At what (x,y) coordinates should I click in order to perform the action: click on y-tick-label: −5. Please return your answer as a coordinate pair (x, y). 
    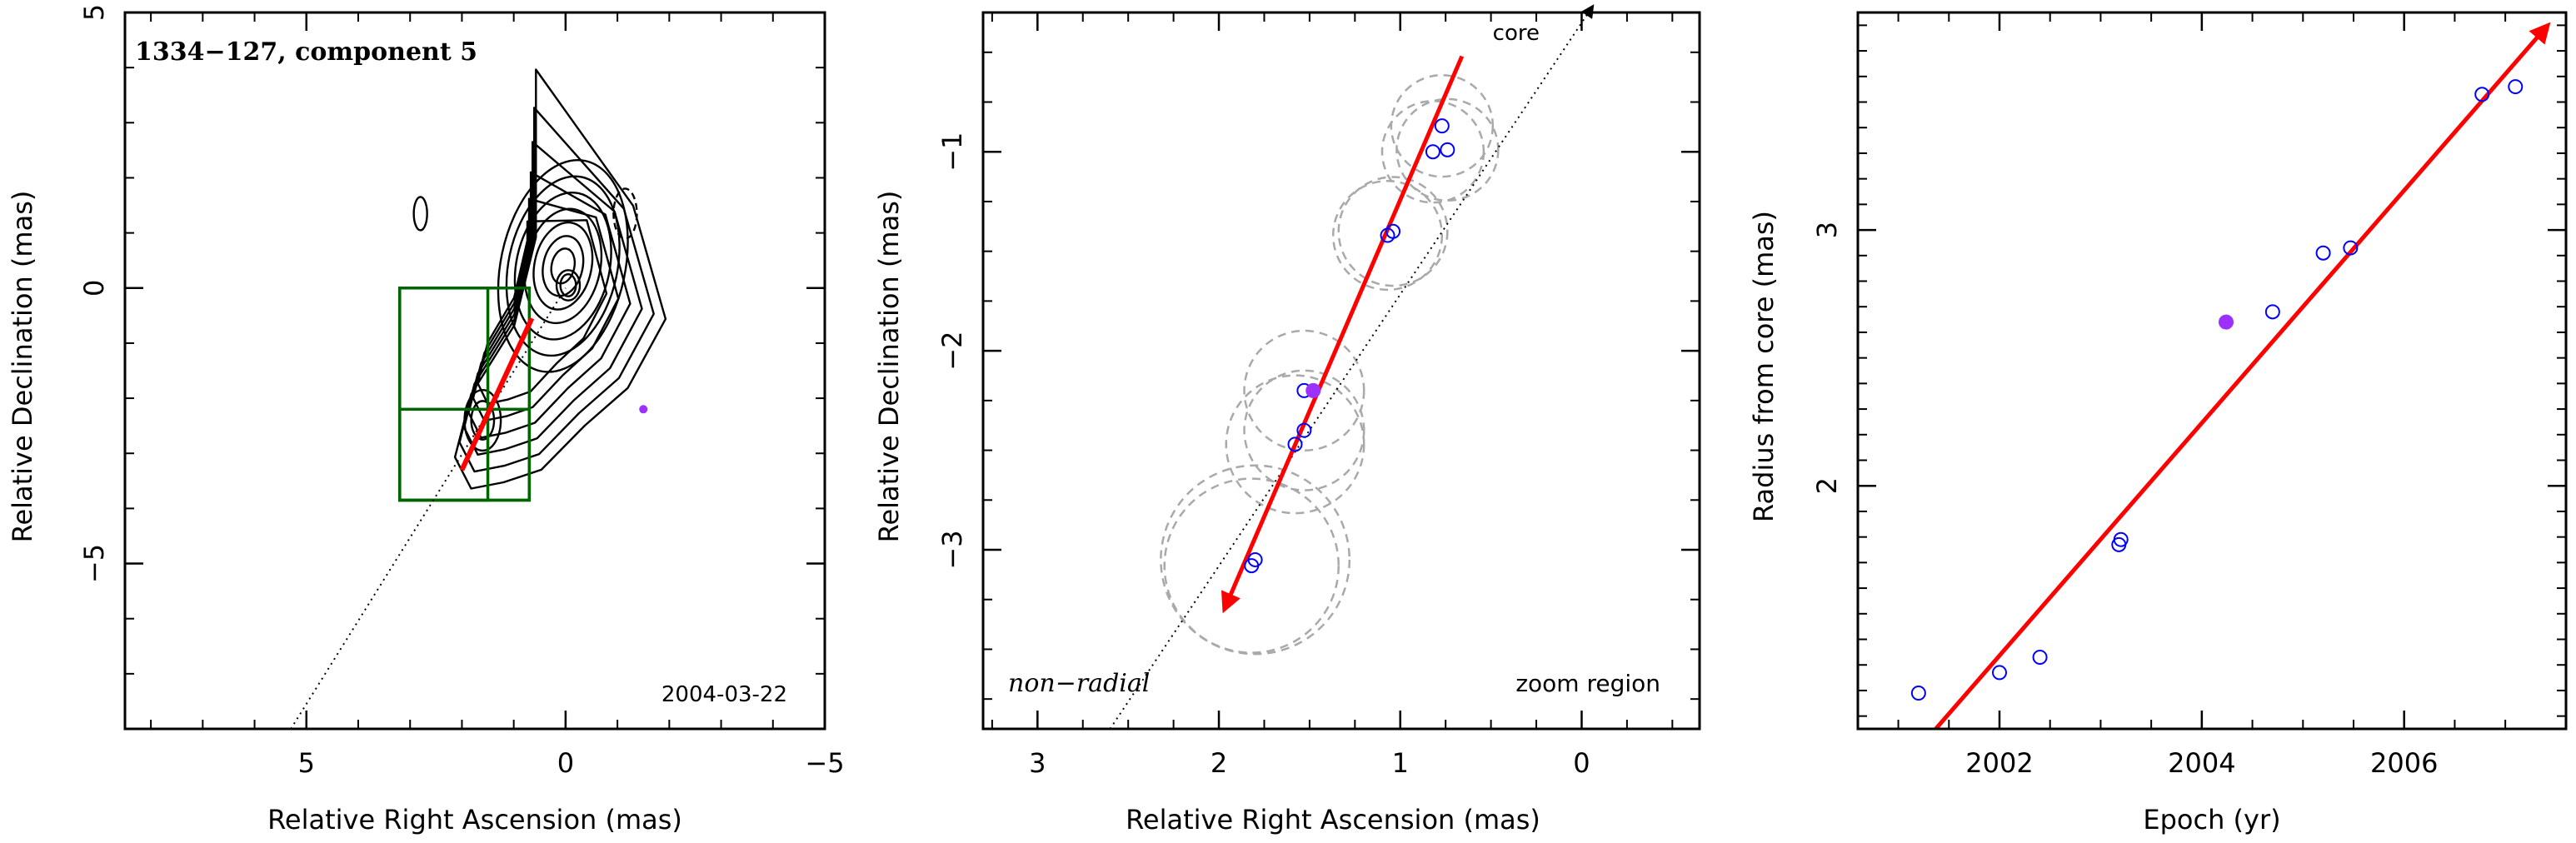
    Looking at the image, I should click on (94, 563).